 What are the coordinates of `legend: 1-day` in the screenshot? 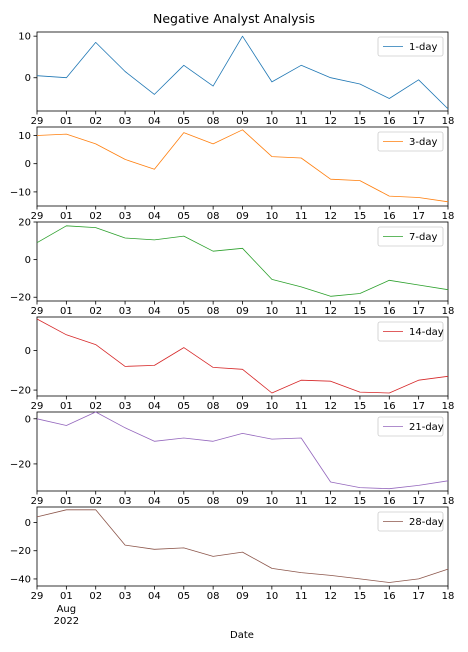 It's located at (410, 46).